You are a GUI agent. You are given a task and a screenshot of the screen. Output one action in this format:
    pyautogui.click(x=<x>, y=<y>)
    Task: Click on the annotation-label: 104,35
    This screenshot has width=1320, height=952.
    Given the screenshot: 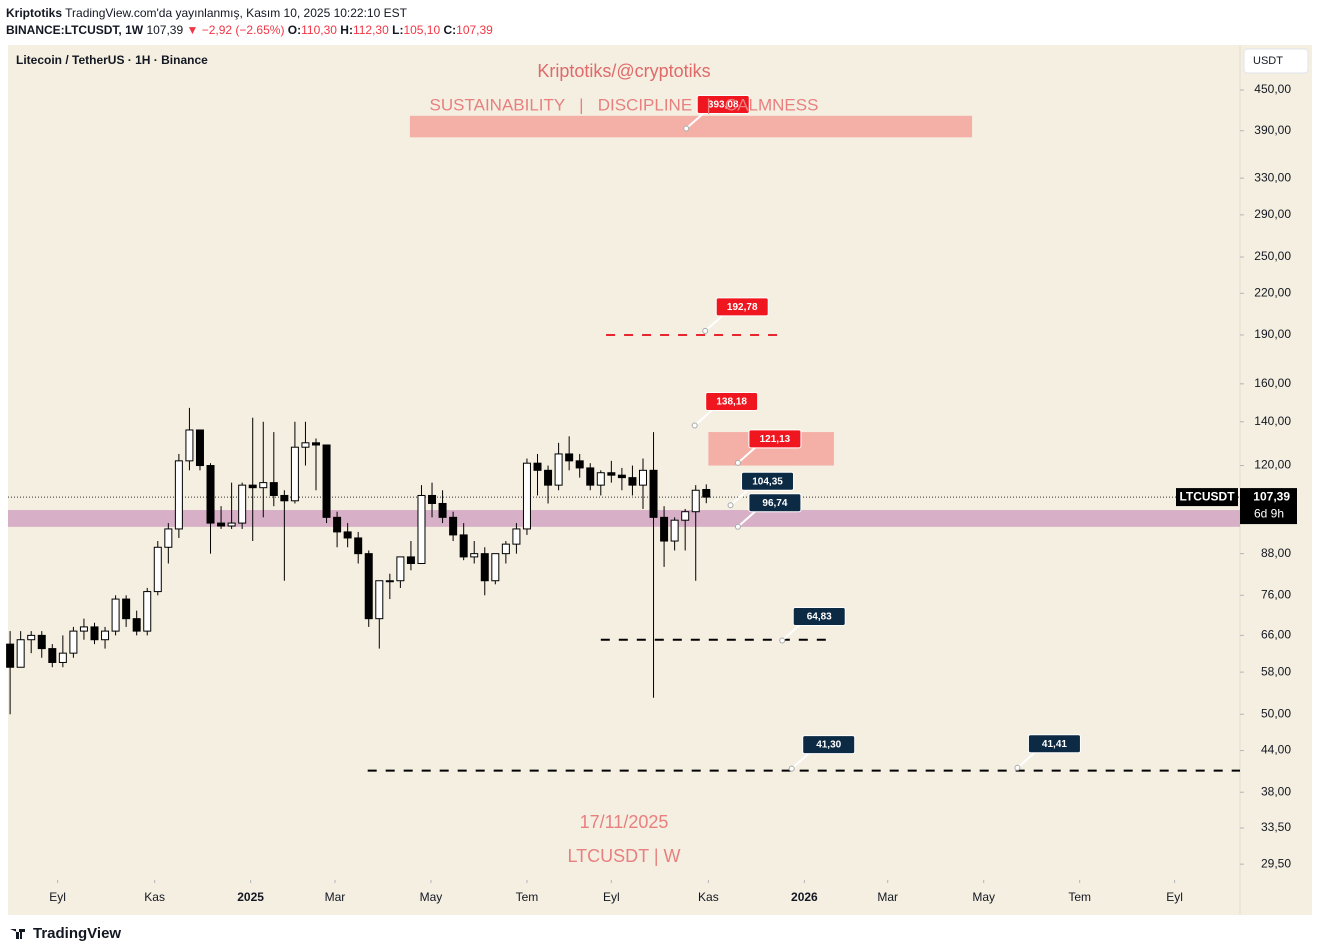 What is the action you would take?
    pyautogui.click(x=767, y=481)
    